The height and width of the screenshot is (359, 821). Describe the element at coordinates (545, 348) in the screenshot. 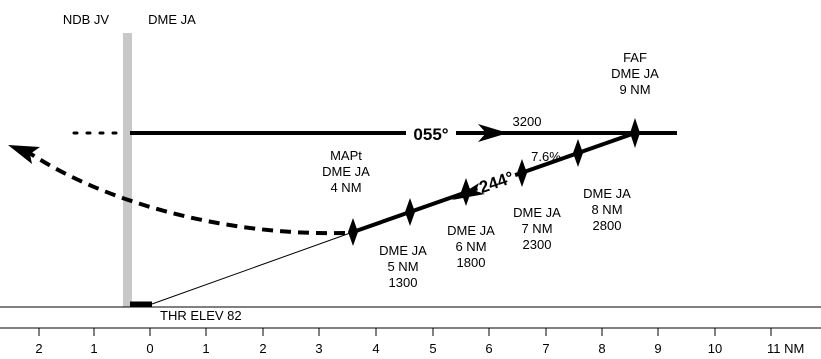

I see `axis-tick-label: 7` at that location.